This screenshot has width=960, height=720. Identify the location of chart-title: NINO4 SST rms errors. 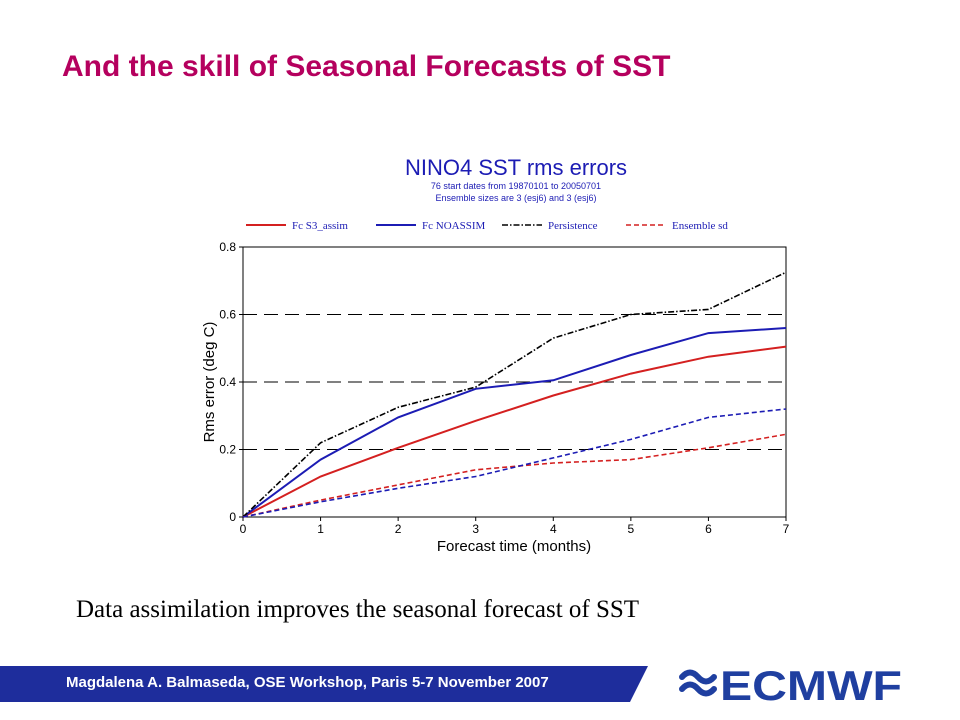
(516, 167).